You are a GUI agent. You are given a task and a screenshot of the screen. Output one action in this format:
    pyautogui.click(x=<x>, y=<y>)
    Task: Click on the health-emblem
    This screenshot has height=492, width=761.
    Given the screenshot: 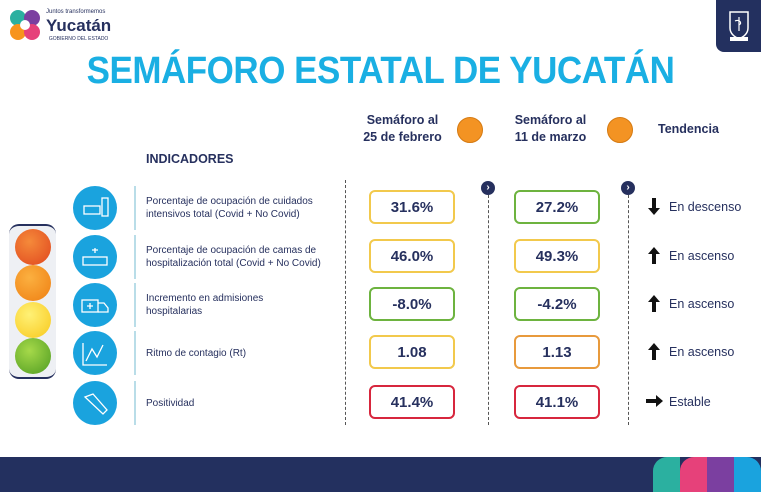 What is the action you would take?
    pyautogui.click(x=738, y=26)
    